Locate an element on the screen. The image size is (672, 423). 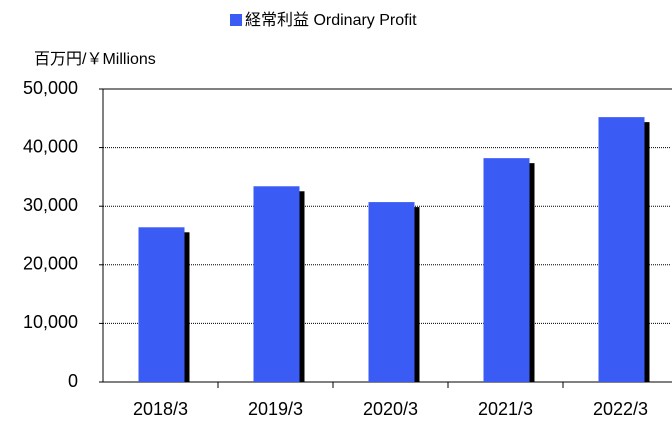
x-tick-label: 2018/3 is located at coordinates (160, 409).